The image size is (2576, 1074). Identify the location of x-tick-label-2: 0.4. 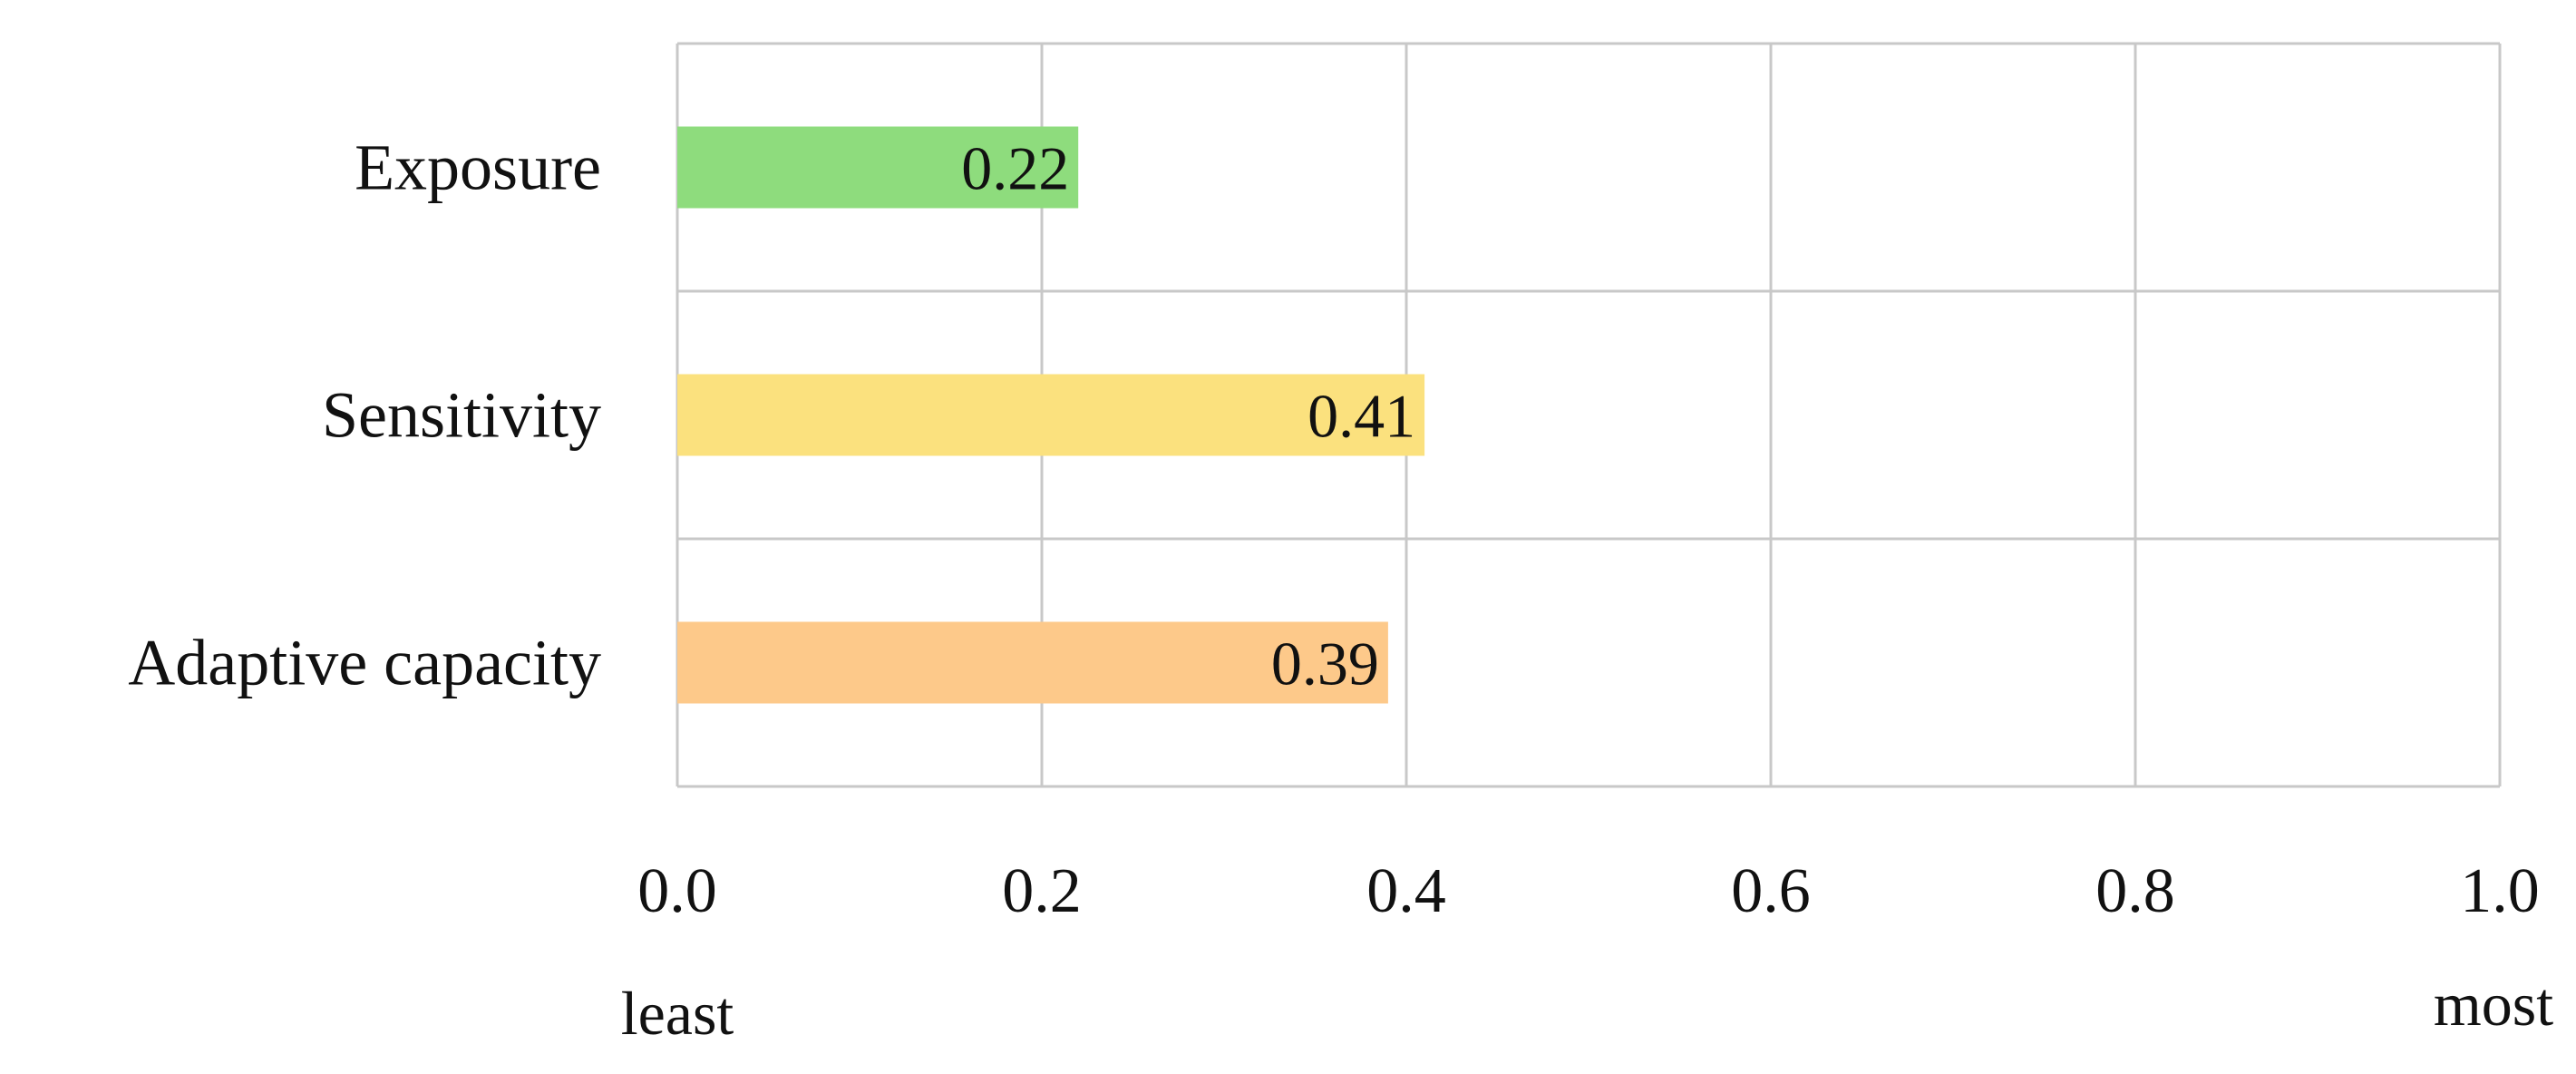
(1406, 891).